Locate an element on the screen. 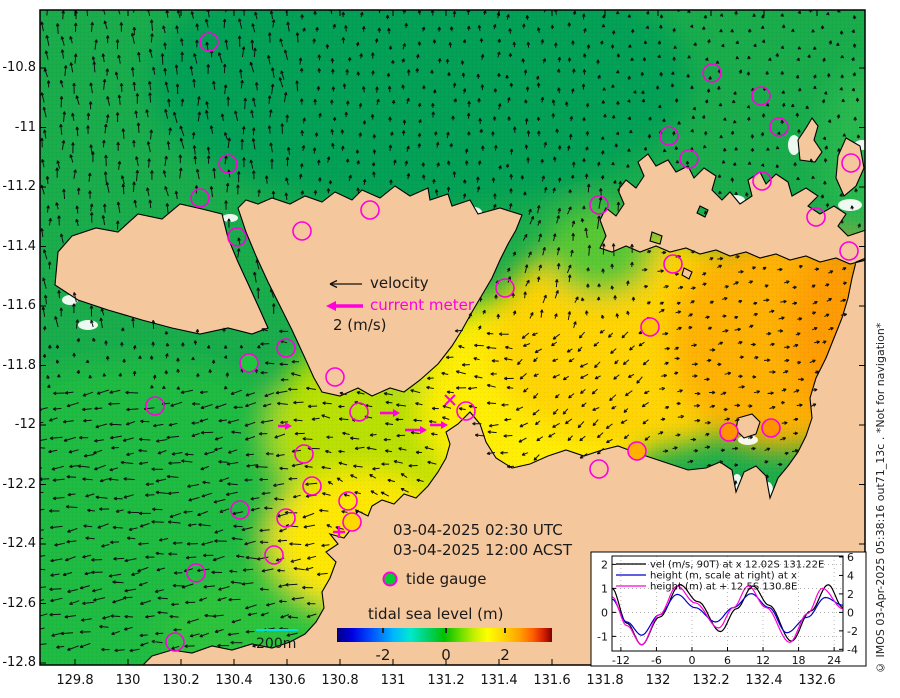  y-tick-label: -11.4 is located at coordinates (19, 246).